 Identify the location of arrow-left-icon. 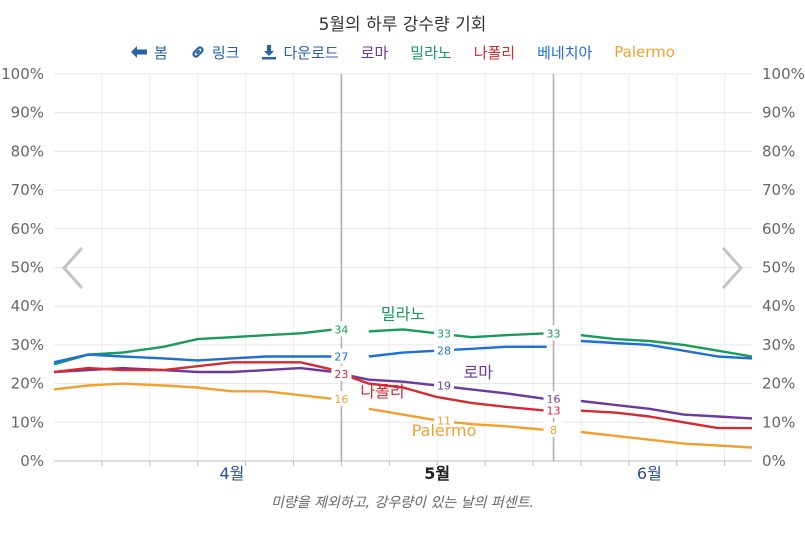
(139, 52).